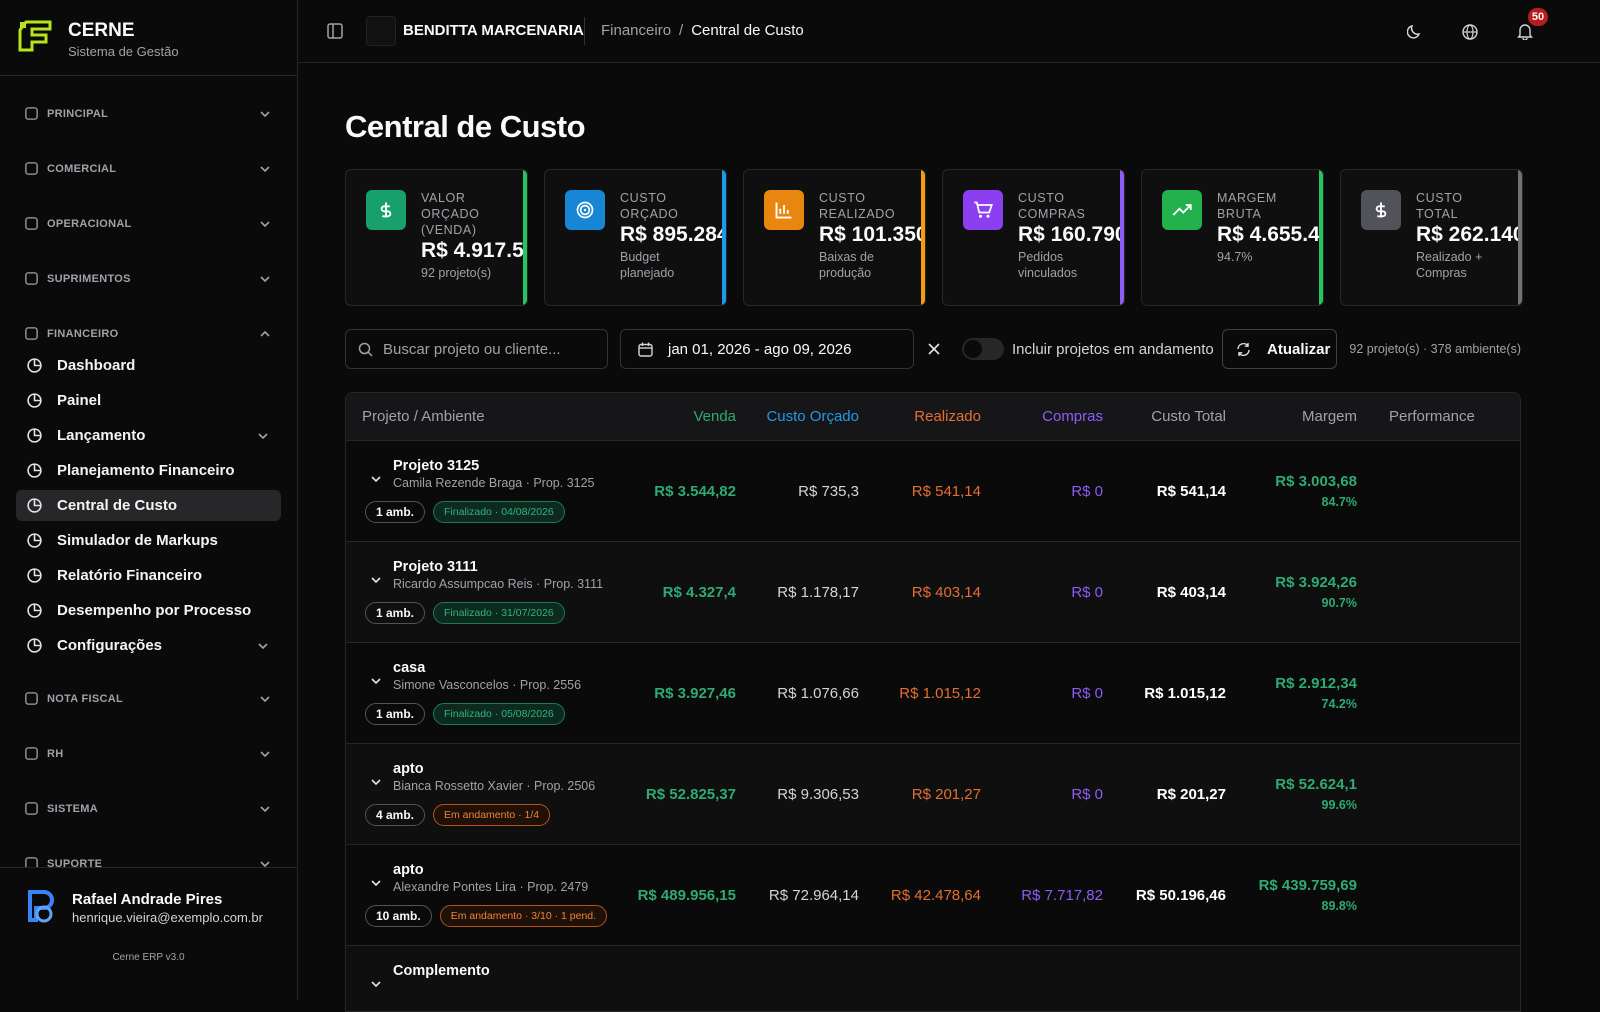 Image resolution: width=1600 pixels, height=1012 pixels. What do you see at coordinates (1415, 32) in the screenshot?
I see `theme-toggle` at bounding box center [1415, 32].